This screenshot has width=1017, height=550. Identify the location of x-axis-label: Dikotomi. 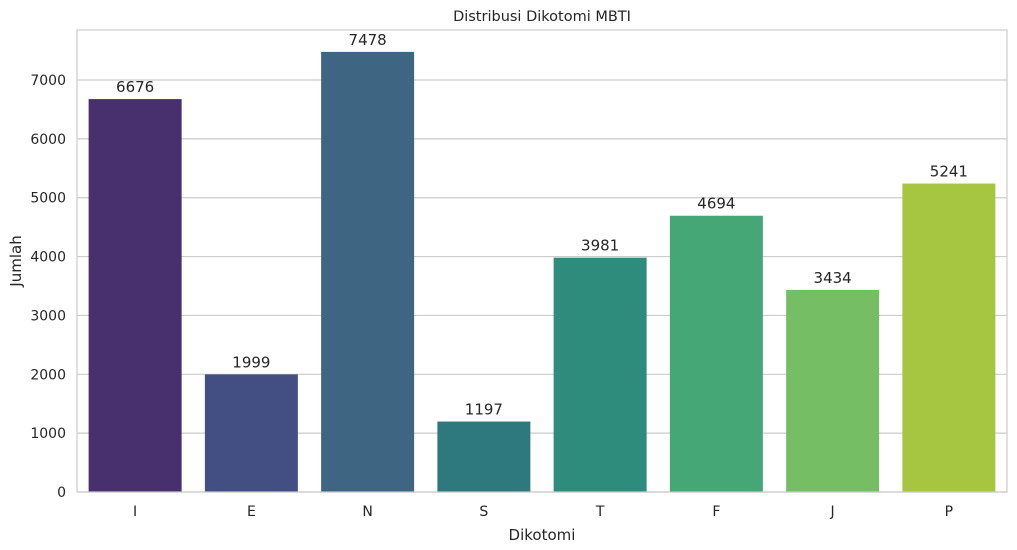
(542, 535).